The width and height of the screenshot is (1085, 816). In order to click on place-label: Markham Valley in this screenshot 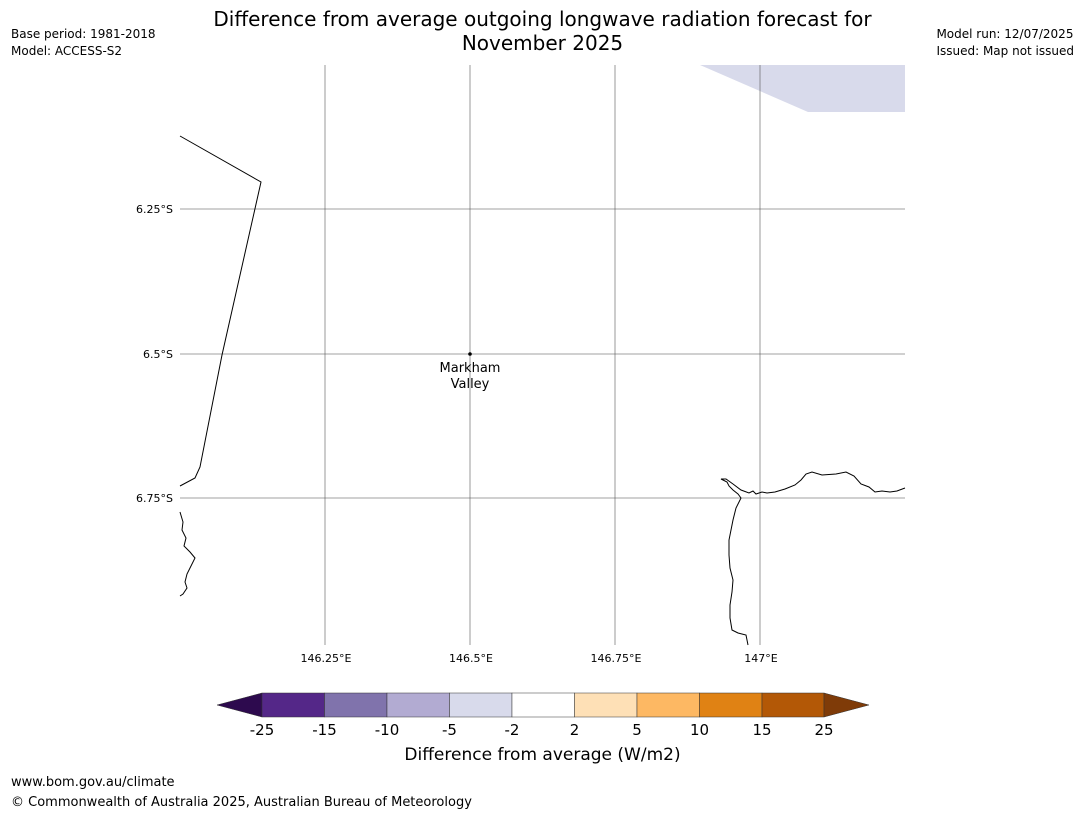, I will do `click(470, 376)`.